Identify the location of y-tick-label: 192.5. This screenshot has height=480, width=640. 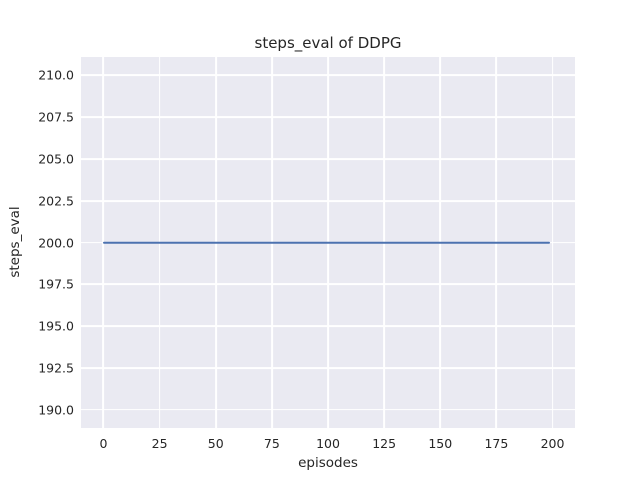
(56, 368).